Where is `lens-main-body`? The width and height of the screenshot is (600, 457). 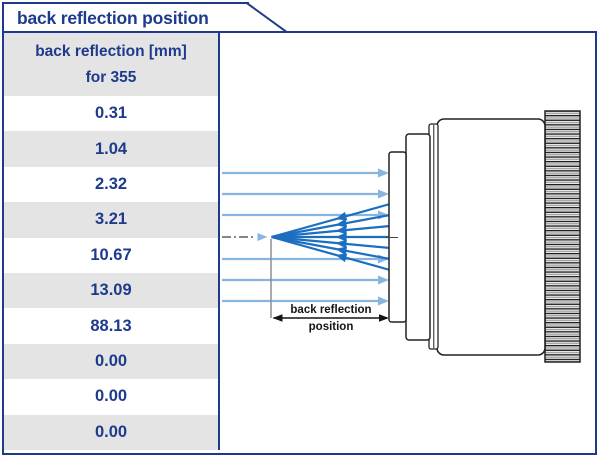 lens-main-body is located at coordinates (491, 237).